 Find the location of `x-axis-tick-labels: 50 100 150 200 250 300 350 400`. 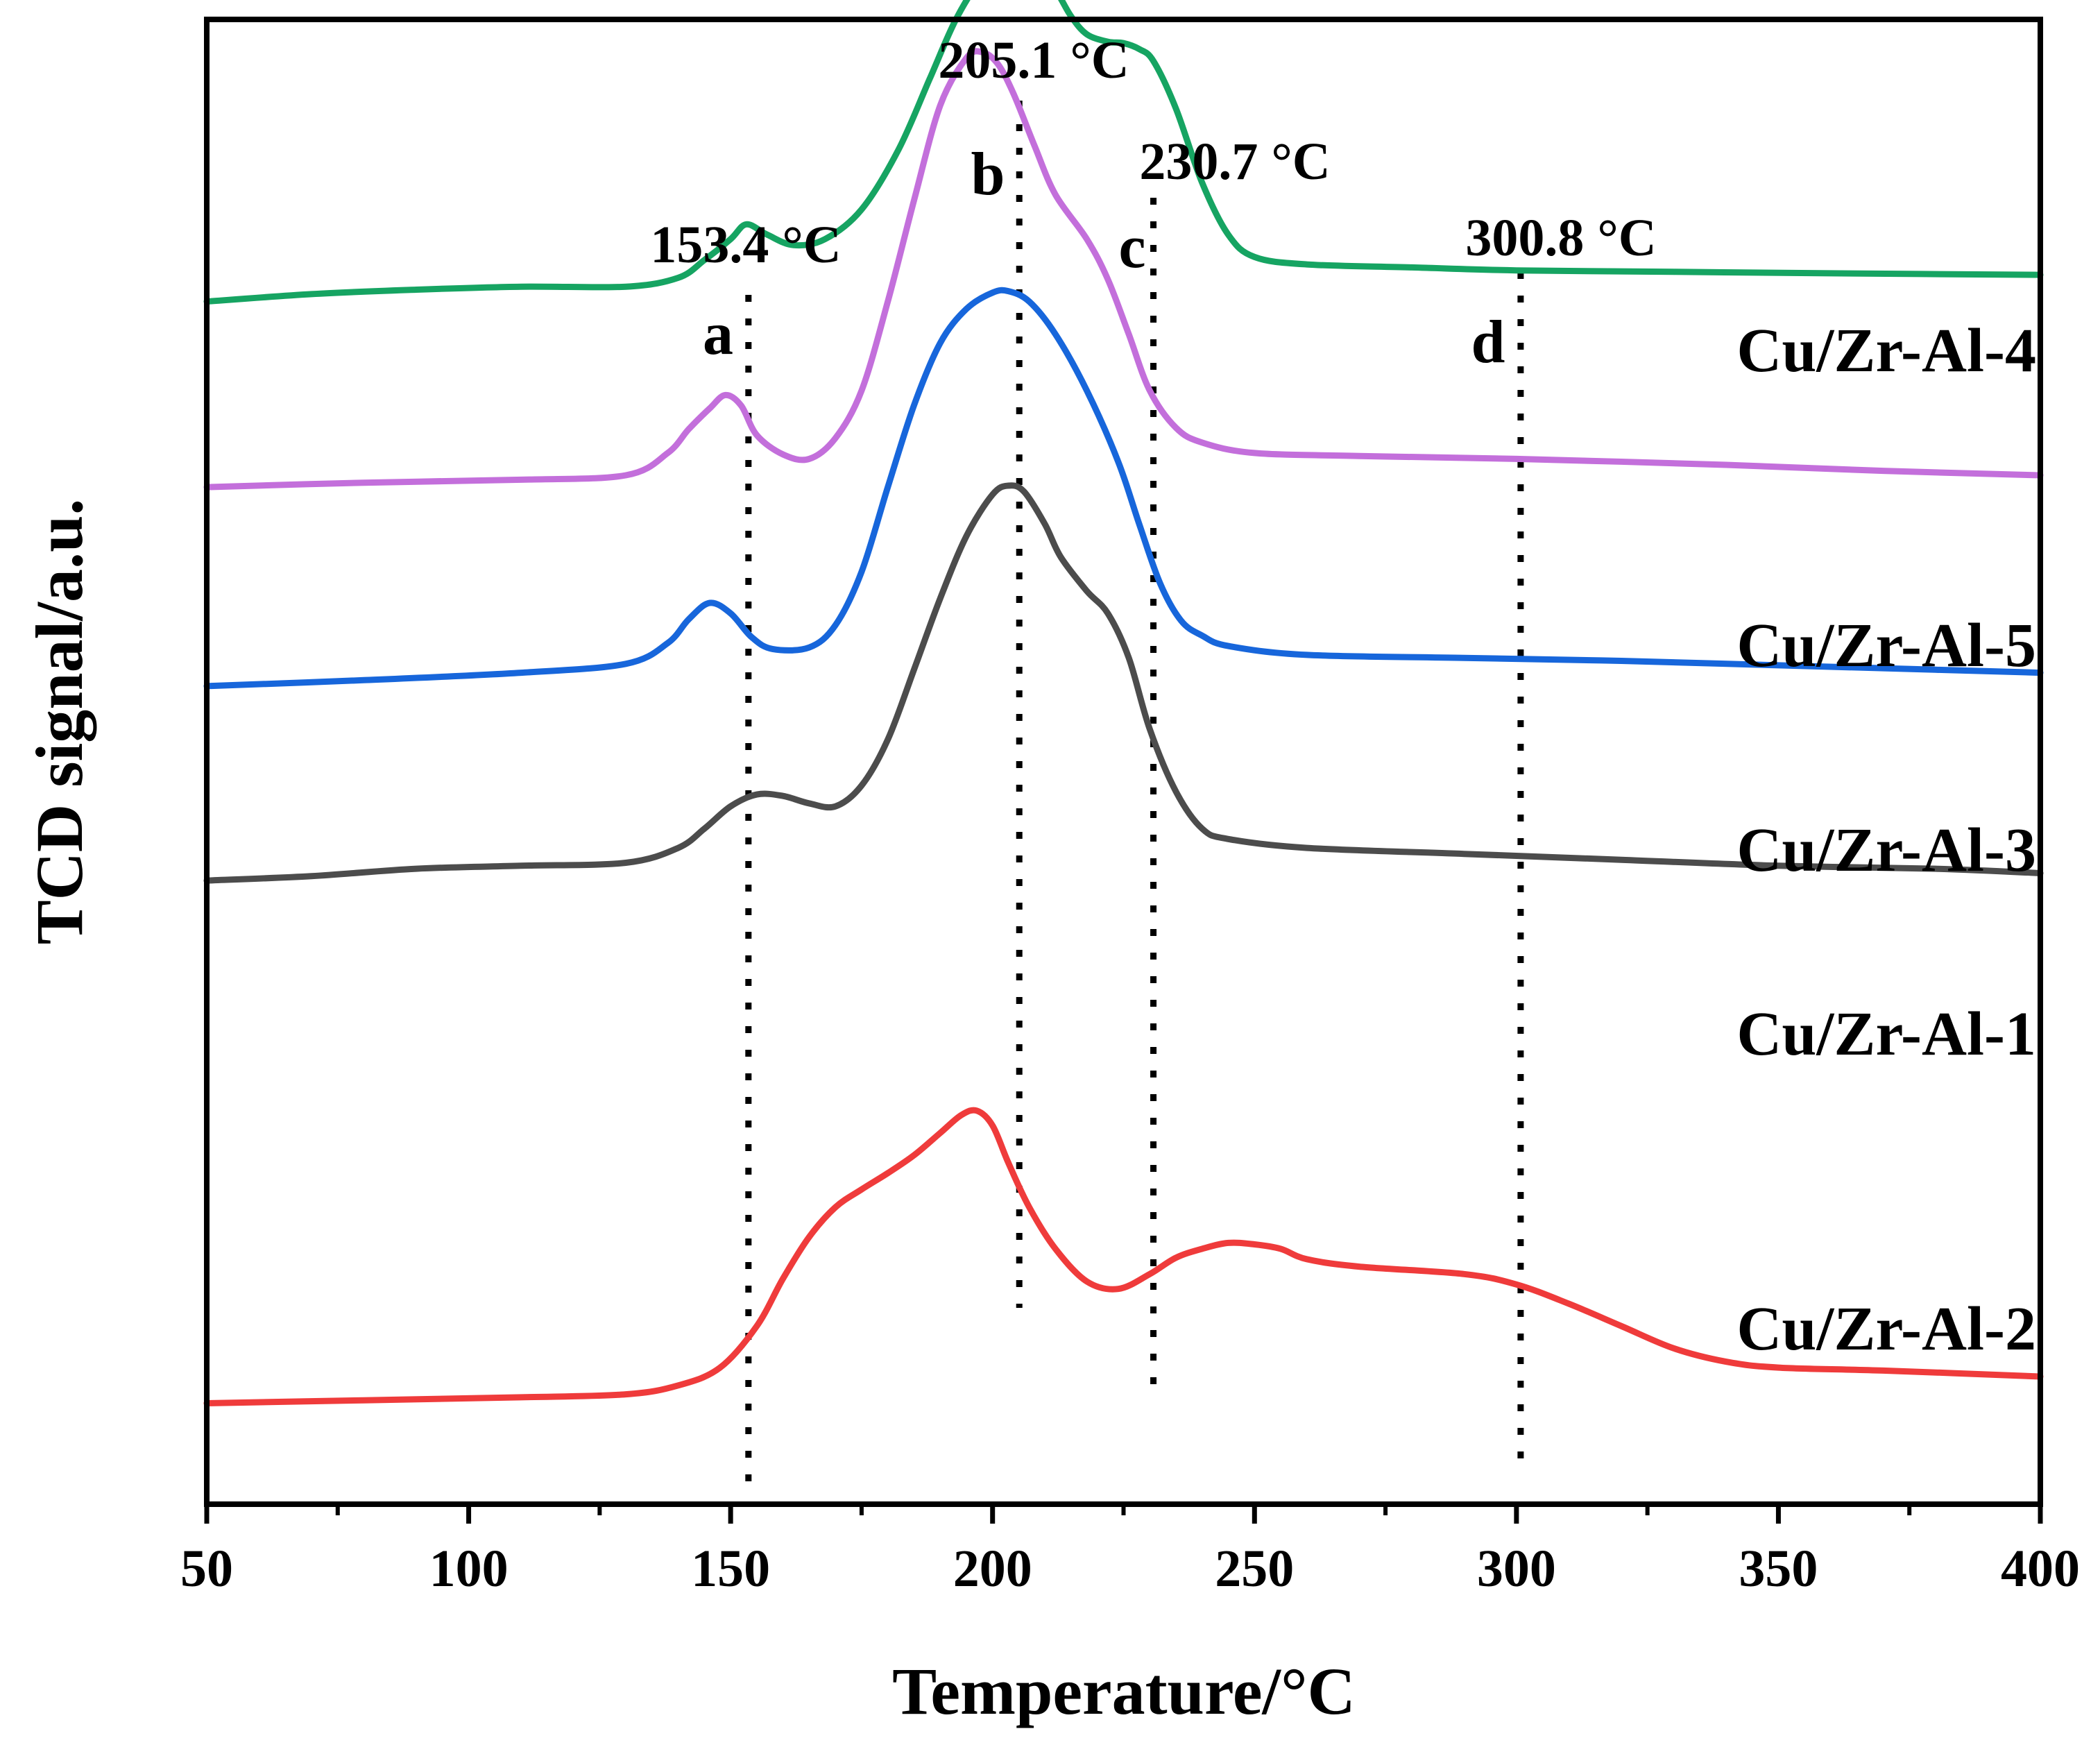

x-axis-tick-labels: 50 100 150 200 250 300 350 400 is located at coordinates (1130, 1569).